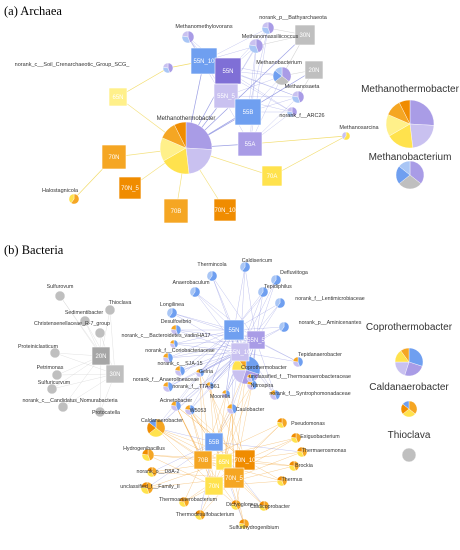  I want to click on taxon-label-thermoanaerobacterium: Thermoanaerobacterium, so click(188, 500).